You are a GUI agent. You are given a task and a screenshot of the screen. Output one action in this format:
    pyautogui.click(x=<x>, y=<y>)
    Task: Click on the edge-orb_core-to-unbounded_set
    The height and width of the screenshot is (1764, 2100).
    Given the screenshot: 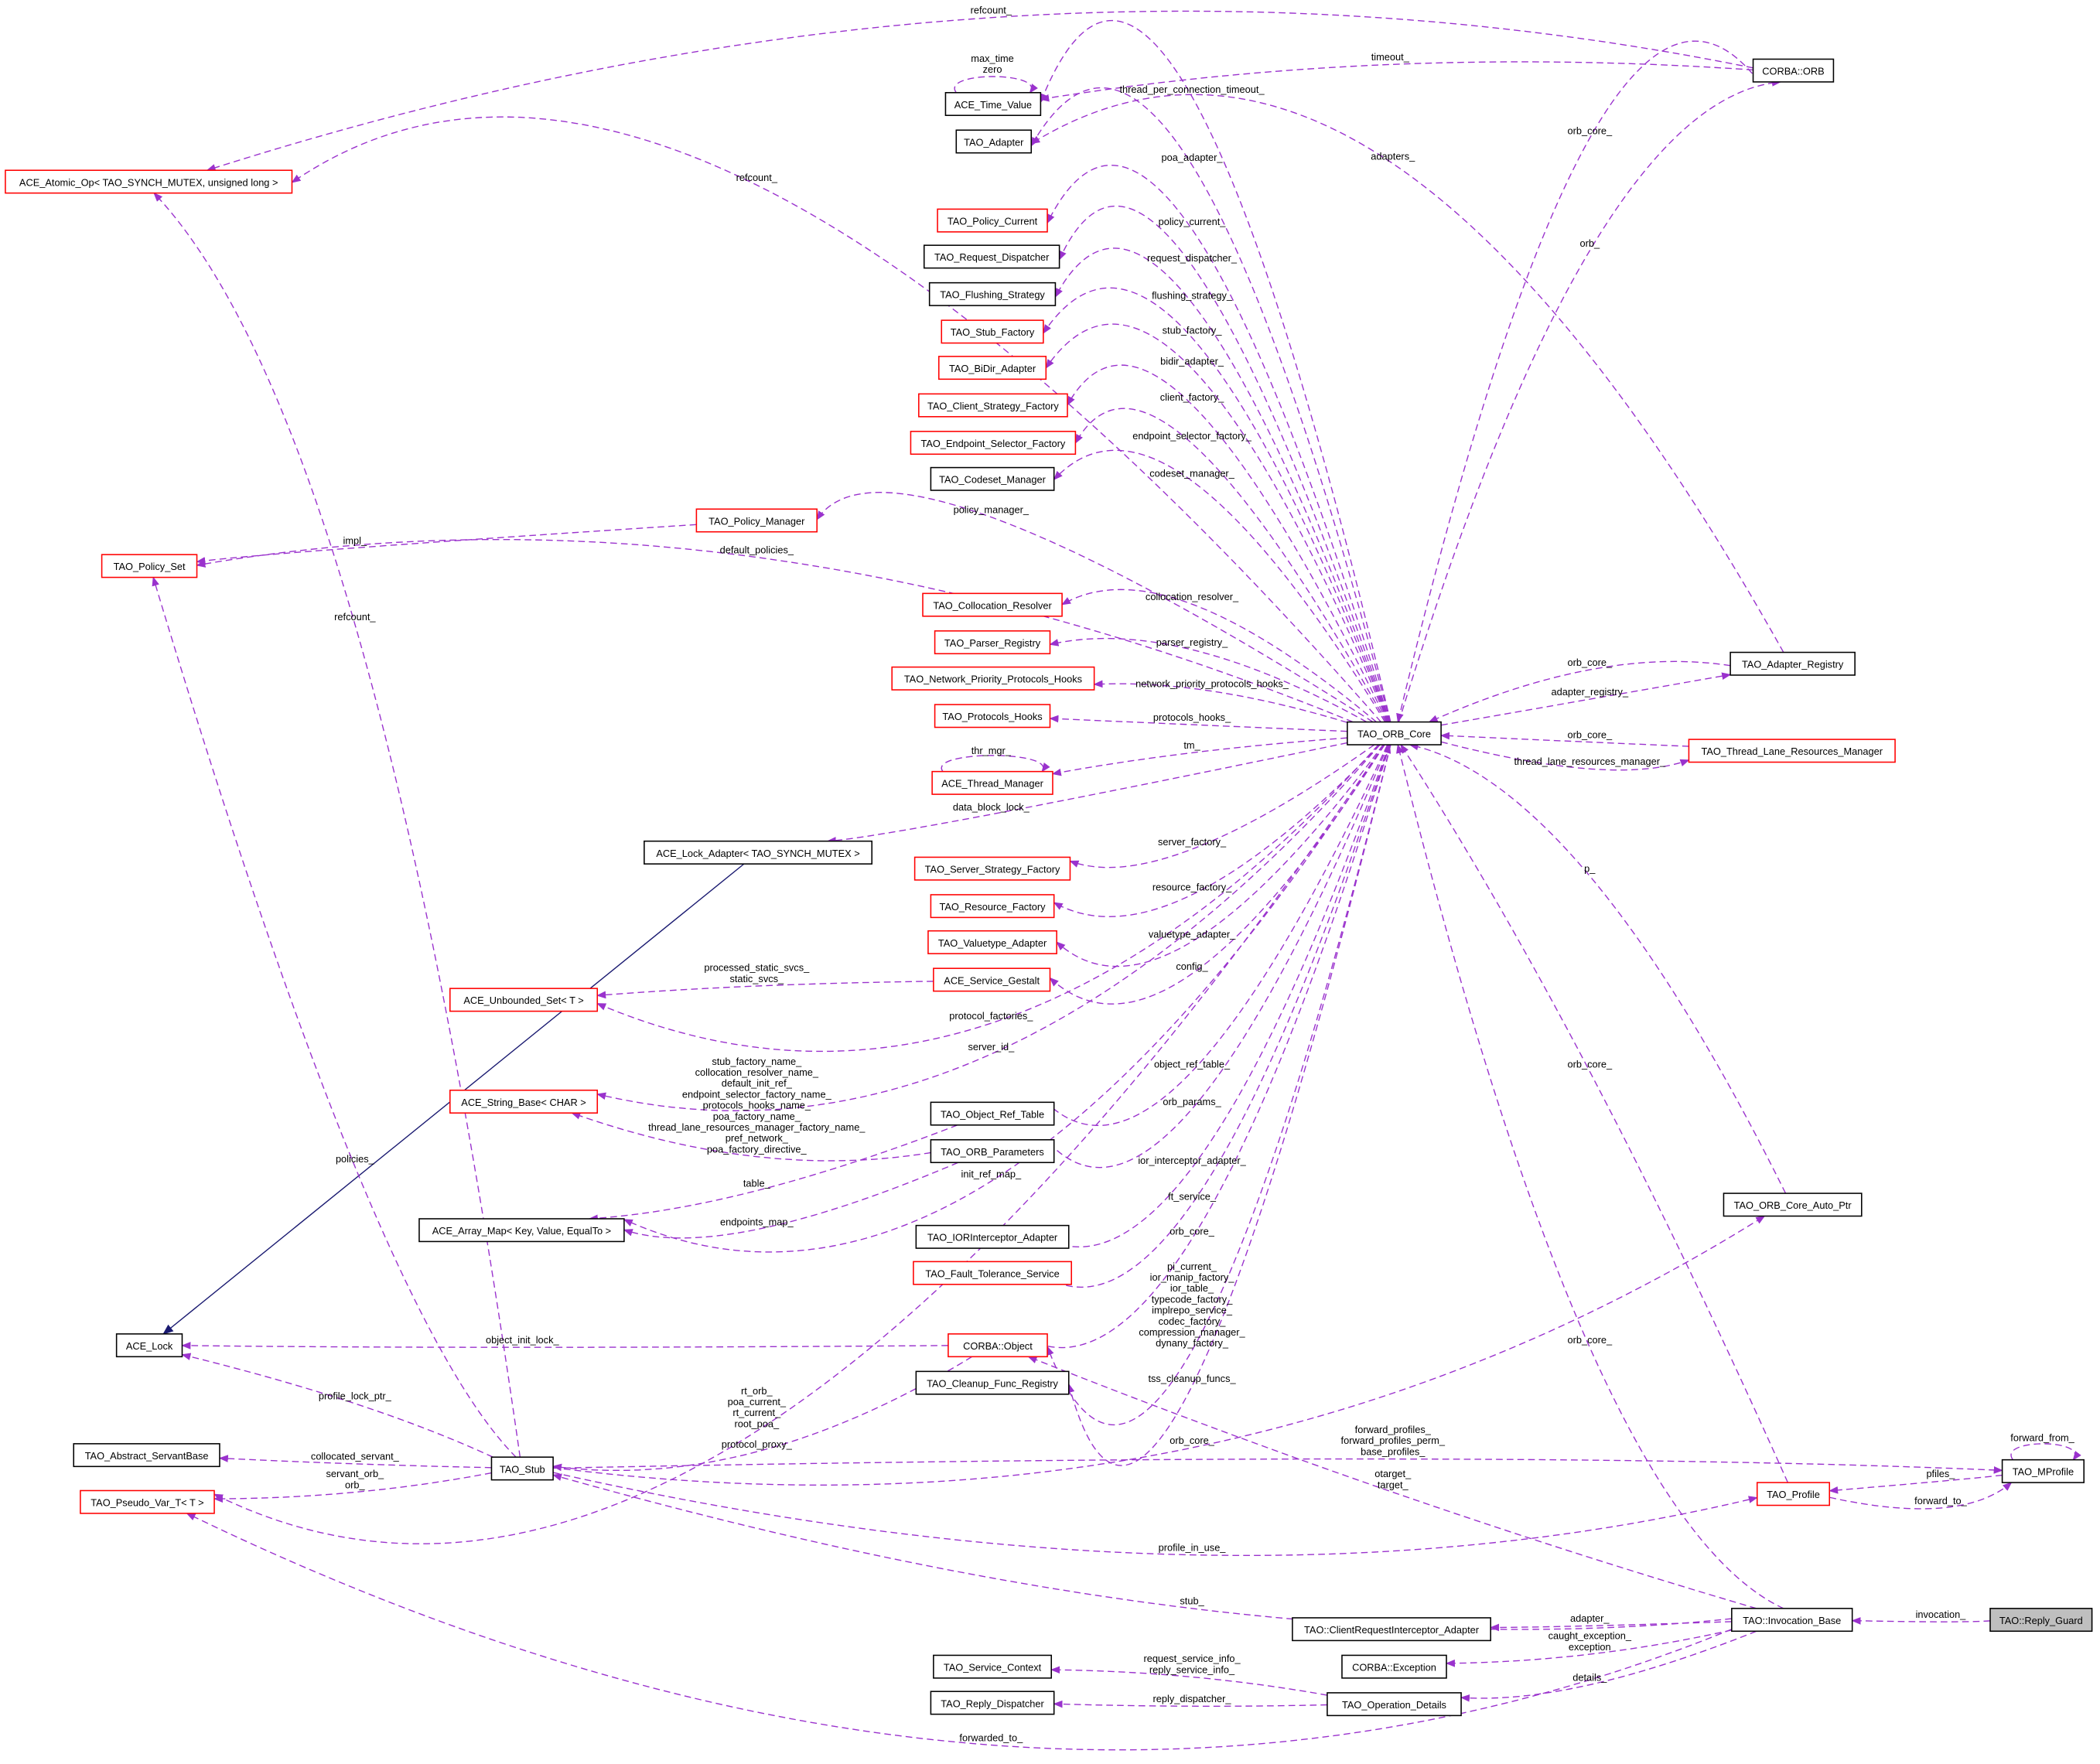 What is the action you would take?
    pyautogui.click(x=988, y=898)
    